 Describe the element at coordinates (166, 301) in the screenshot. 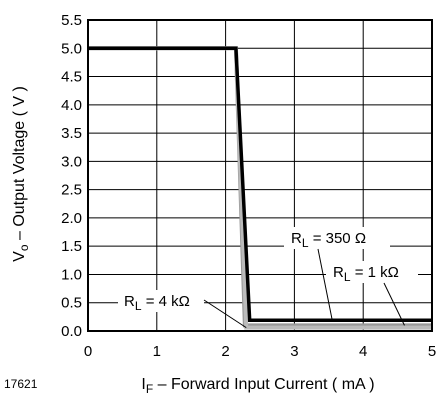

I see `annotation-rest: = 4 kΩ` at that location.